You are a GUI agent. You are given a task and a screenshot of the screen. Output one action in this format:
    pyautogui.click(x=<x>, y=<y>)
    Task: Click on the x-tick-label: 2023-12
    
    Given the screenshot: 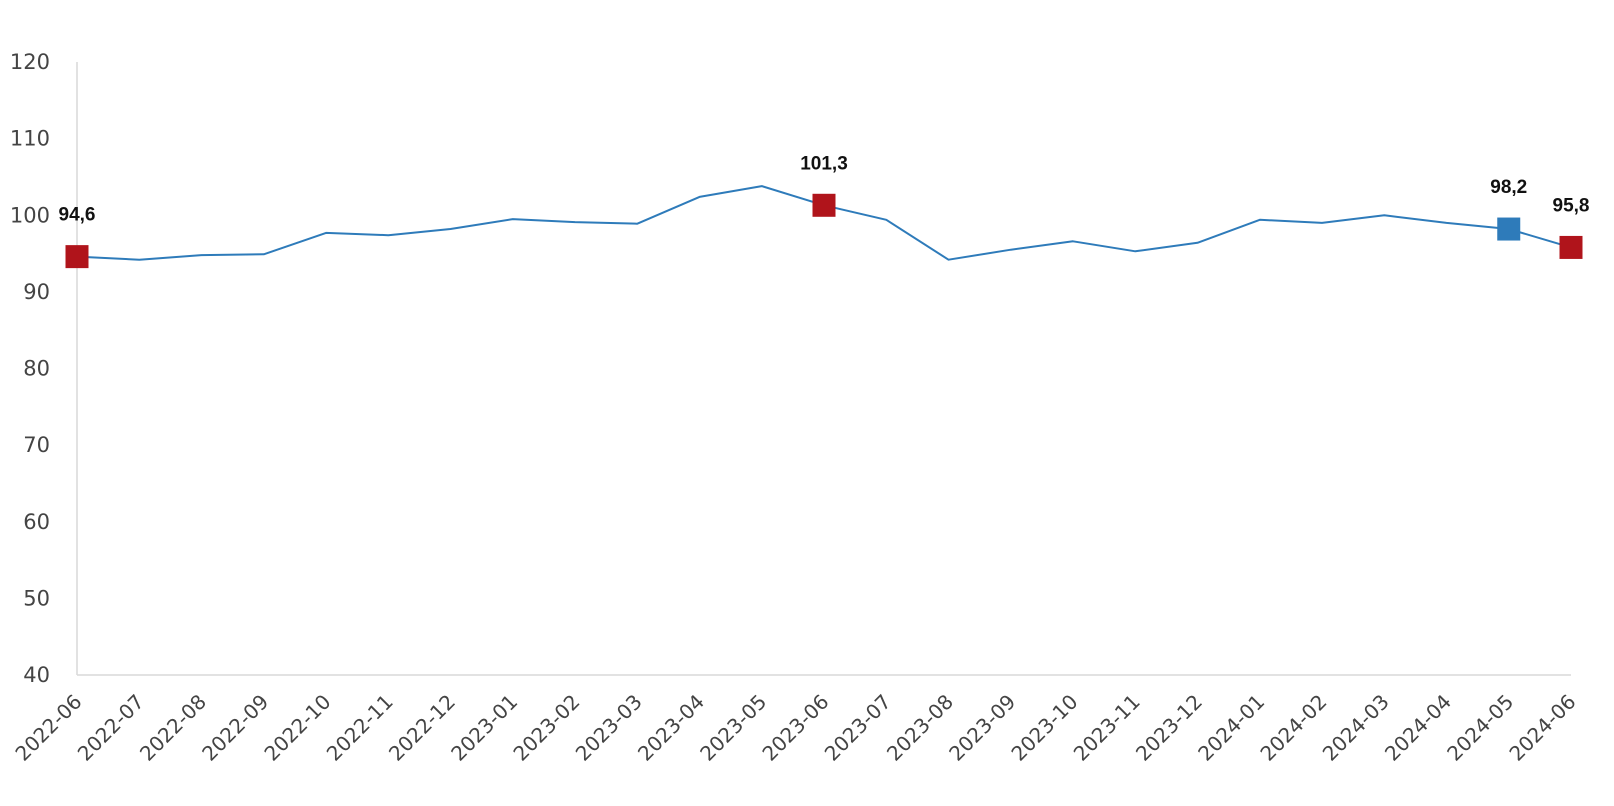 What is the action you would take?
    pyautogui.click(x=1169, y=728)
    